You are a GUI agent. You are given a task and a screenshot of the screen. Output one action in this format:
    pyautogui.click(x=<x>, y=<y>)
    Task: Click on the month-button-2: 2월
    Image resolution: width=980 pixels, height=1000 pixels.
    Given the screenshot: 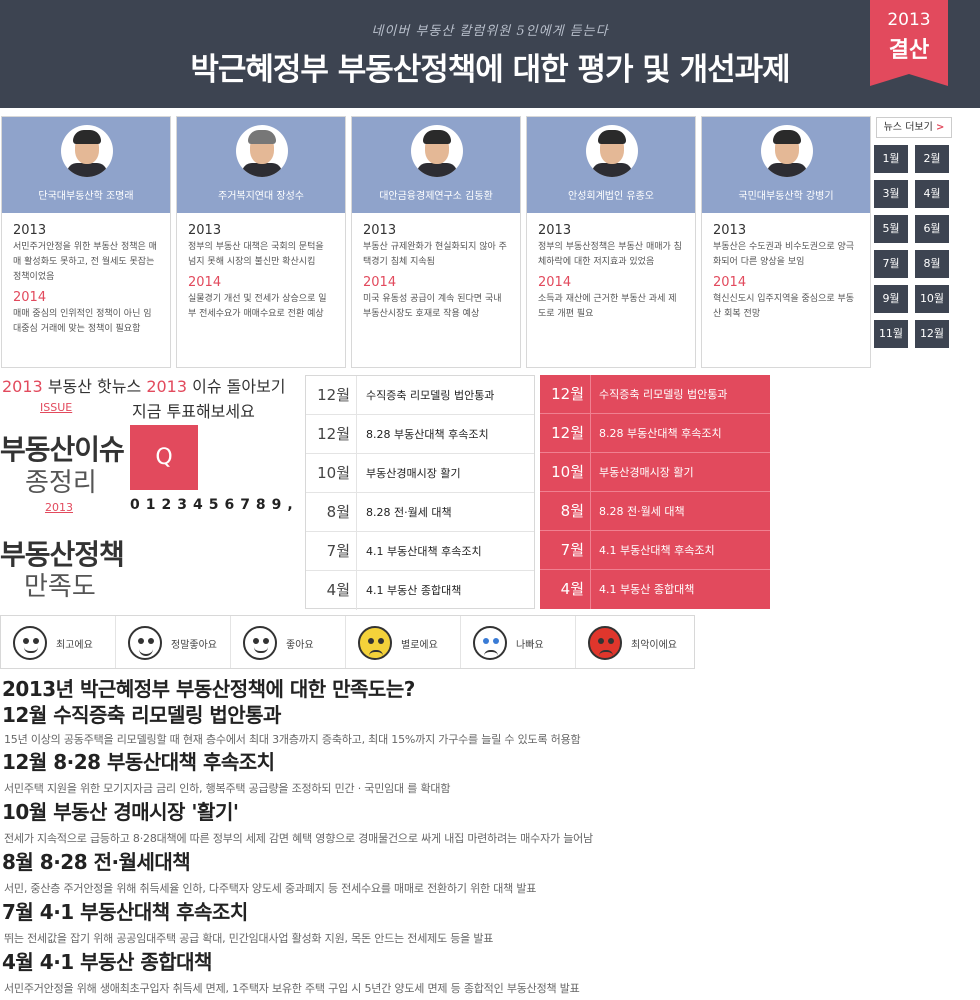 What is the action you would take?
    pyautogui.click(x=932, y=159)
    